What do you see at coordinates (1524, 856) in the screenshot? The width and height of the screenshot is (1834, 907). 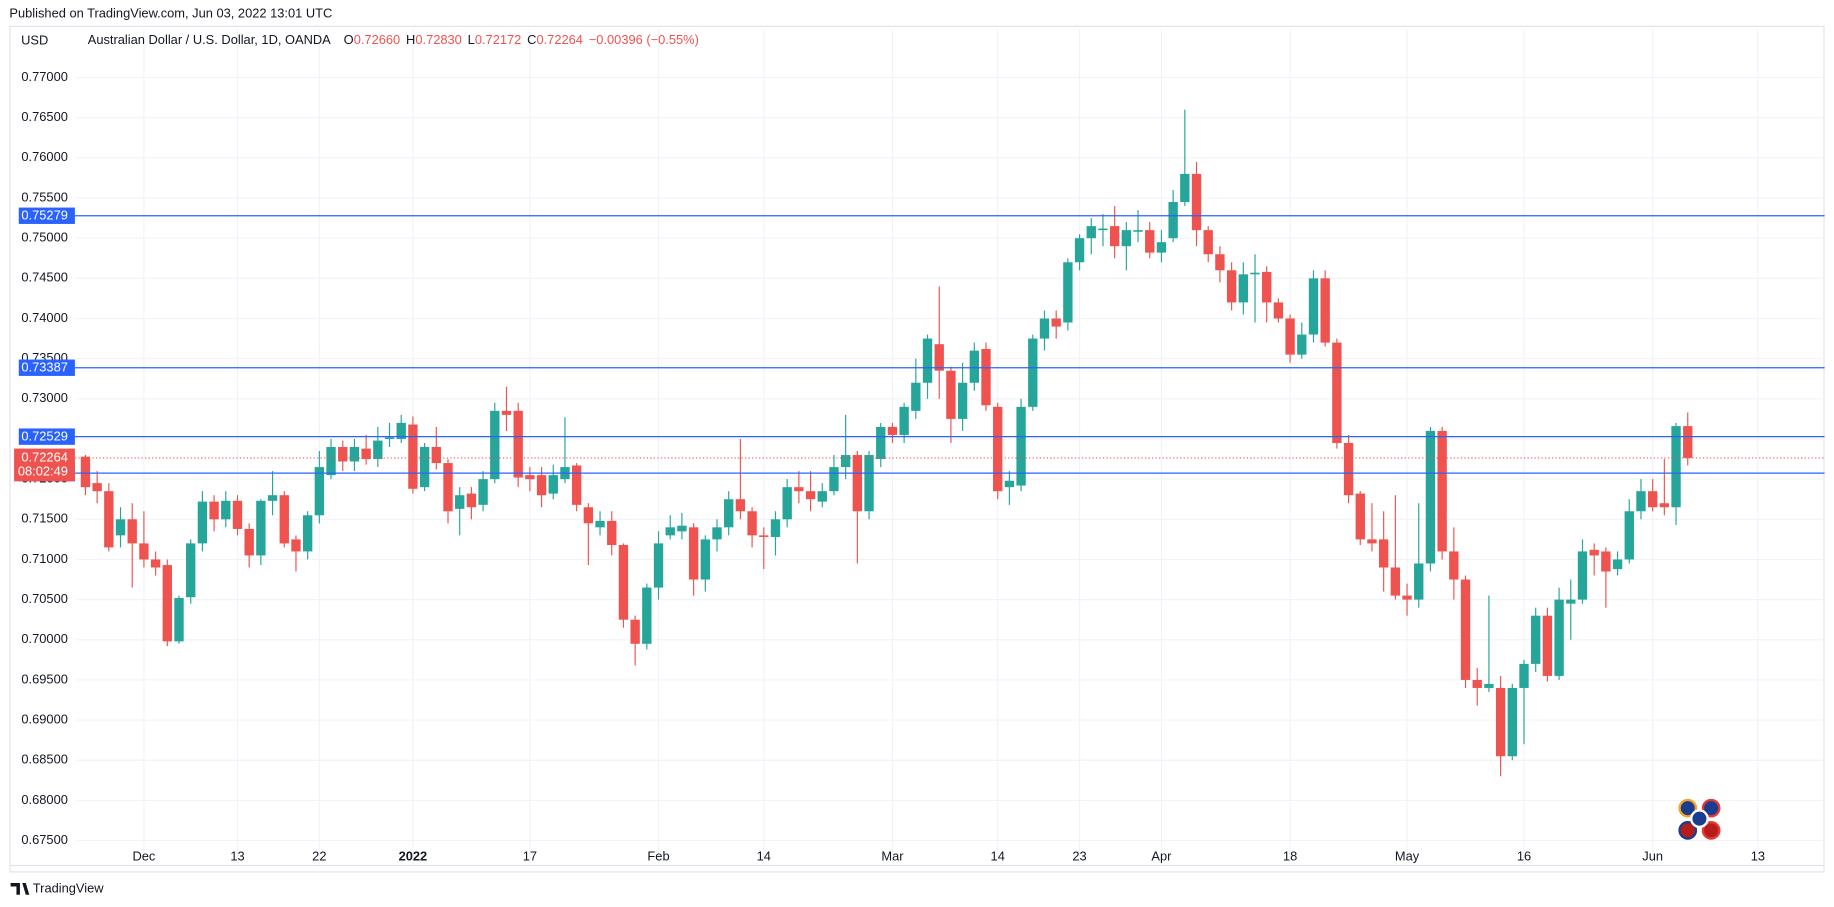 I see `x-tick-label: 16` at bounding box center [1524, 856].